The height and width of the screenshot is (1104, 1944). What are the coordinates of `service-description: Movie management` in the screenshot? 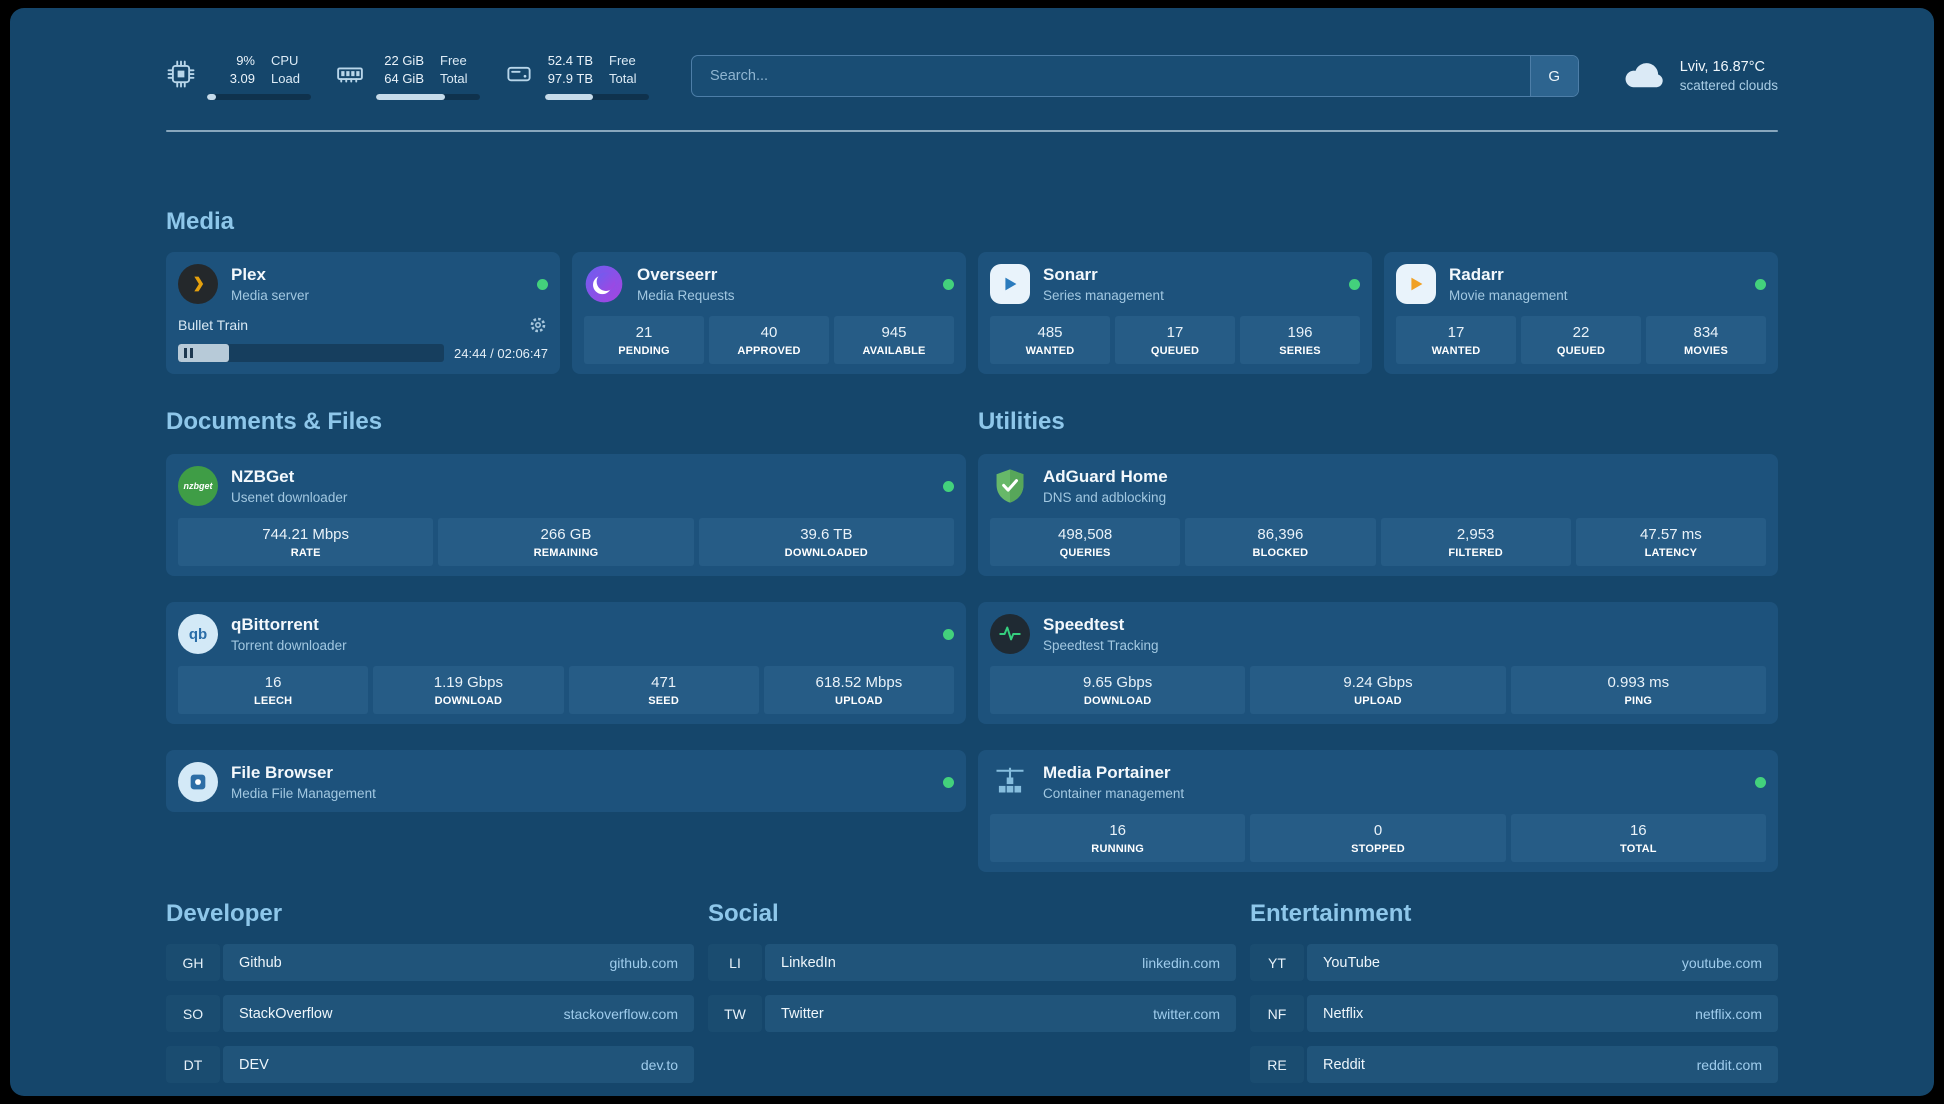 It's located at (1508, 295).